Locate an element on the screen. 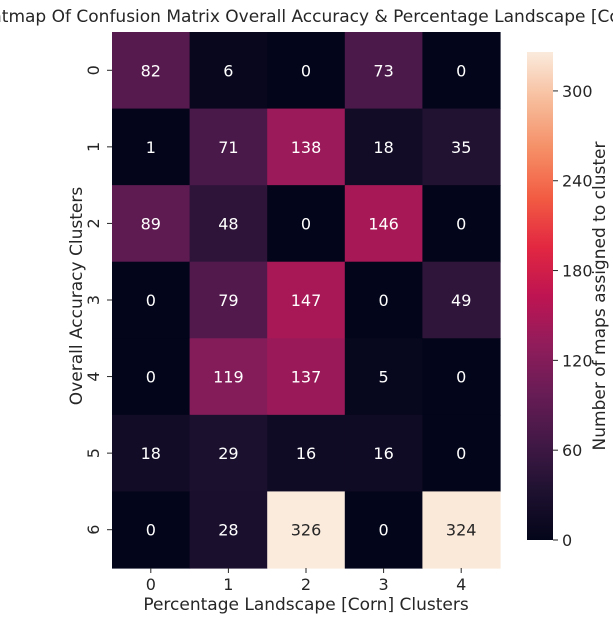  colorbar-tick-label: 0 is located at coordinates (567, 540).